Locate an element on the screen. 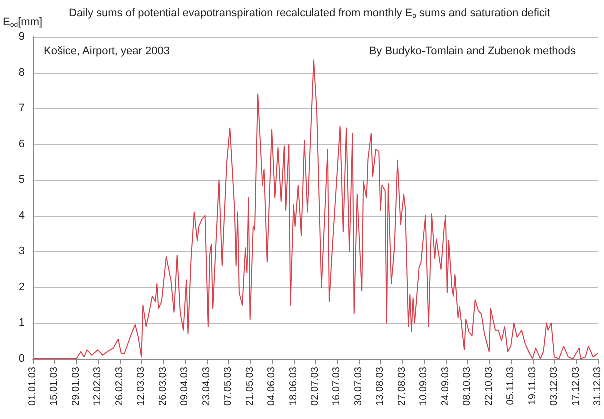 The height and width of the screenshot is (419, 604). x-tick-label: 26.02.03 is located at coordinates (120, 386).